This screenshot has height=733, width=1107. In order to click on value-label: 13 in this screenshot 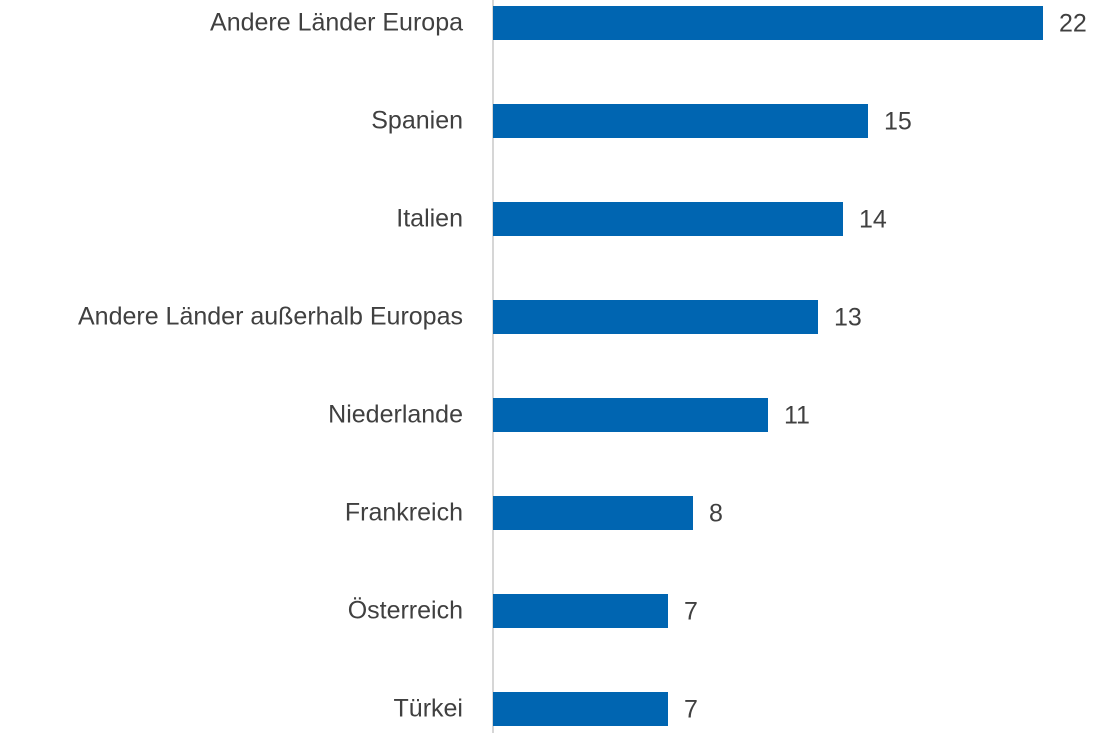, I will do `click(848, 318)`.